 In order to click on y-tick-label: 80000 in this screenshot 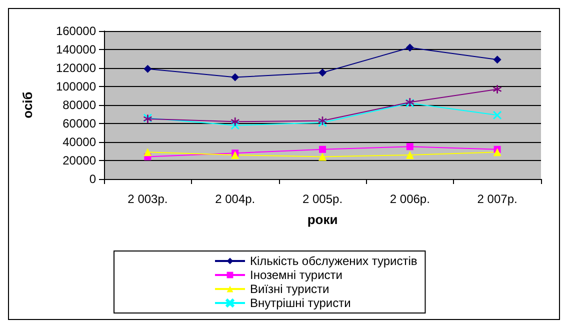, I will do `click(79, 105)`.